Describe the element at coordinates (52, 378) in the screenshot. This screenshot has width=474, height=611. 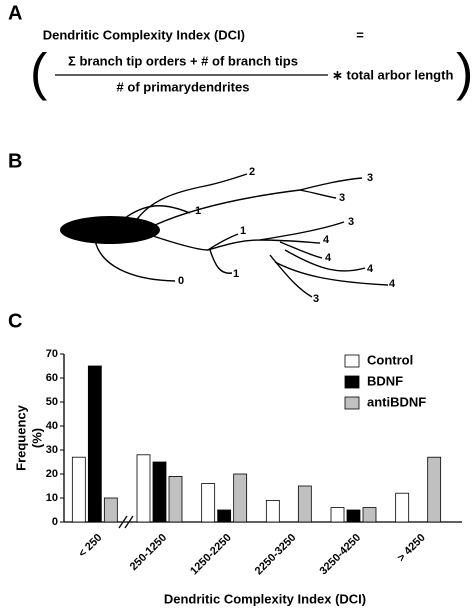
I see `y-tick-label: 60` at that location.